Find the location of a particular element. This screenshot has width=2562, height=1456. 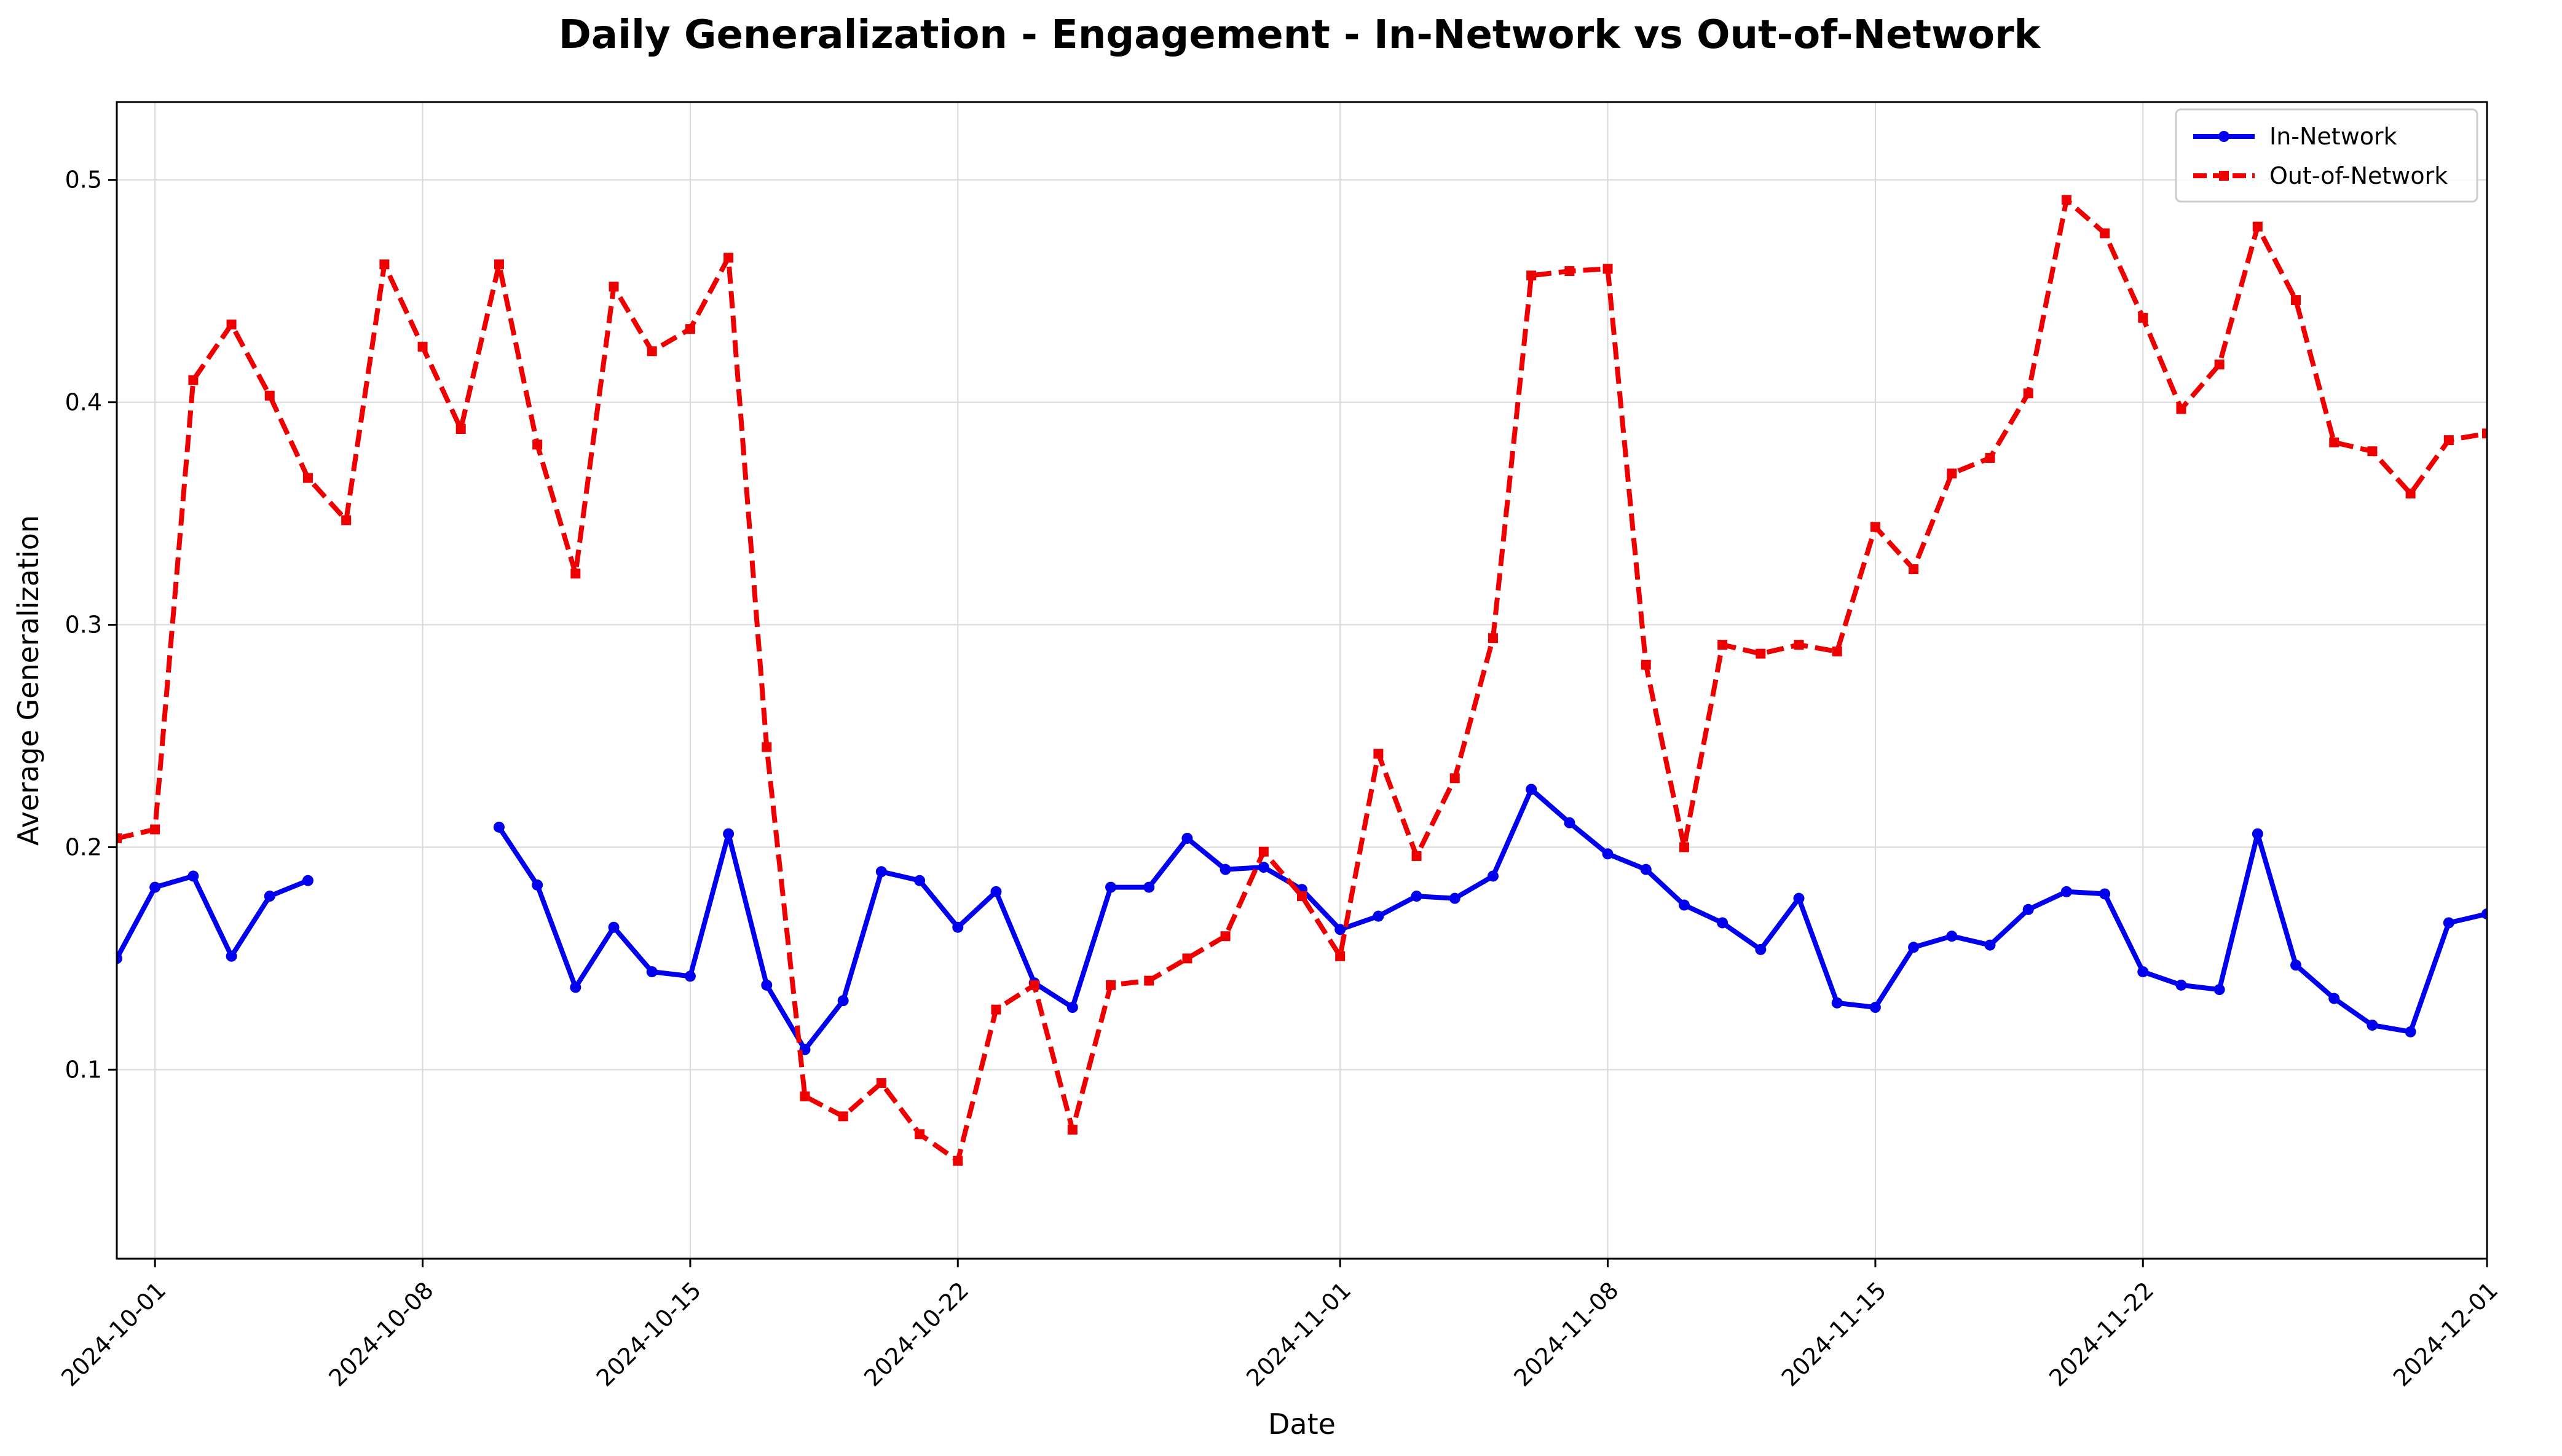

y-tick-label: 0.2 is located at coordinates (83, 846).